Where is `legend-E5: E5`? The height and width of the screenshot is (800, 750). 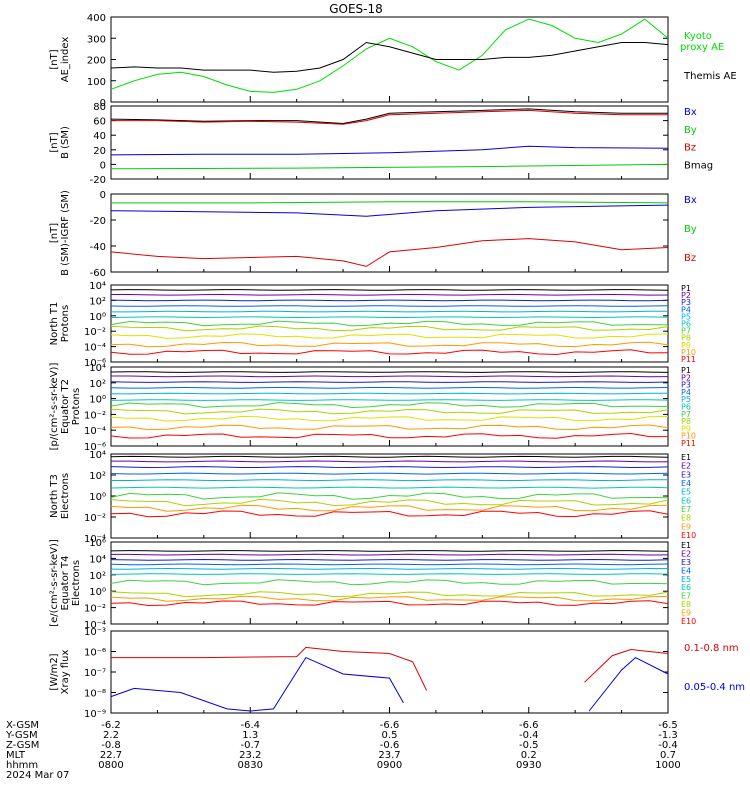 legend-E5: E5 is located at coordinates (686, 492).